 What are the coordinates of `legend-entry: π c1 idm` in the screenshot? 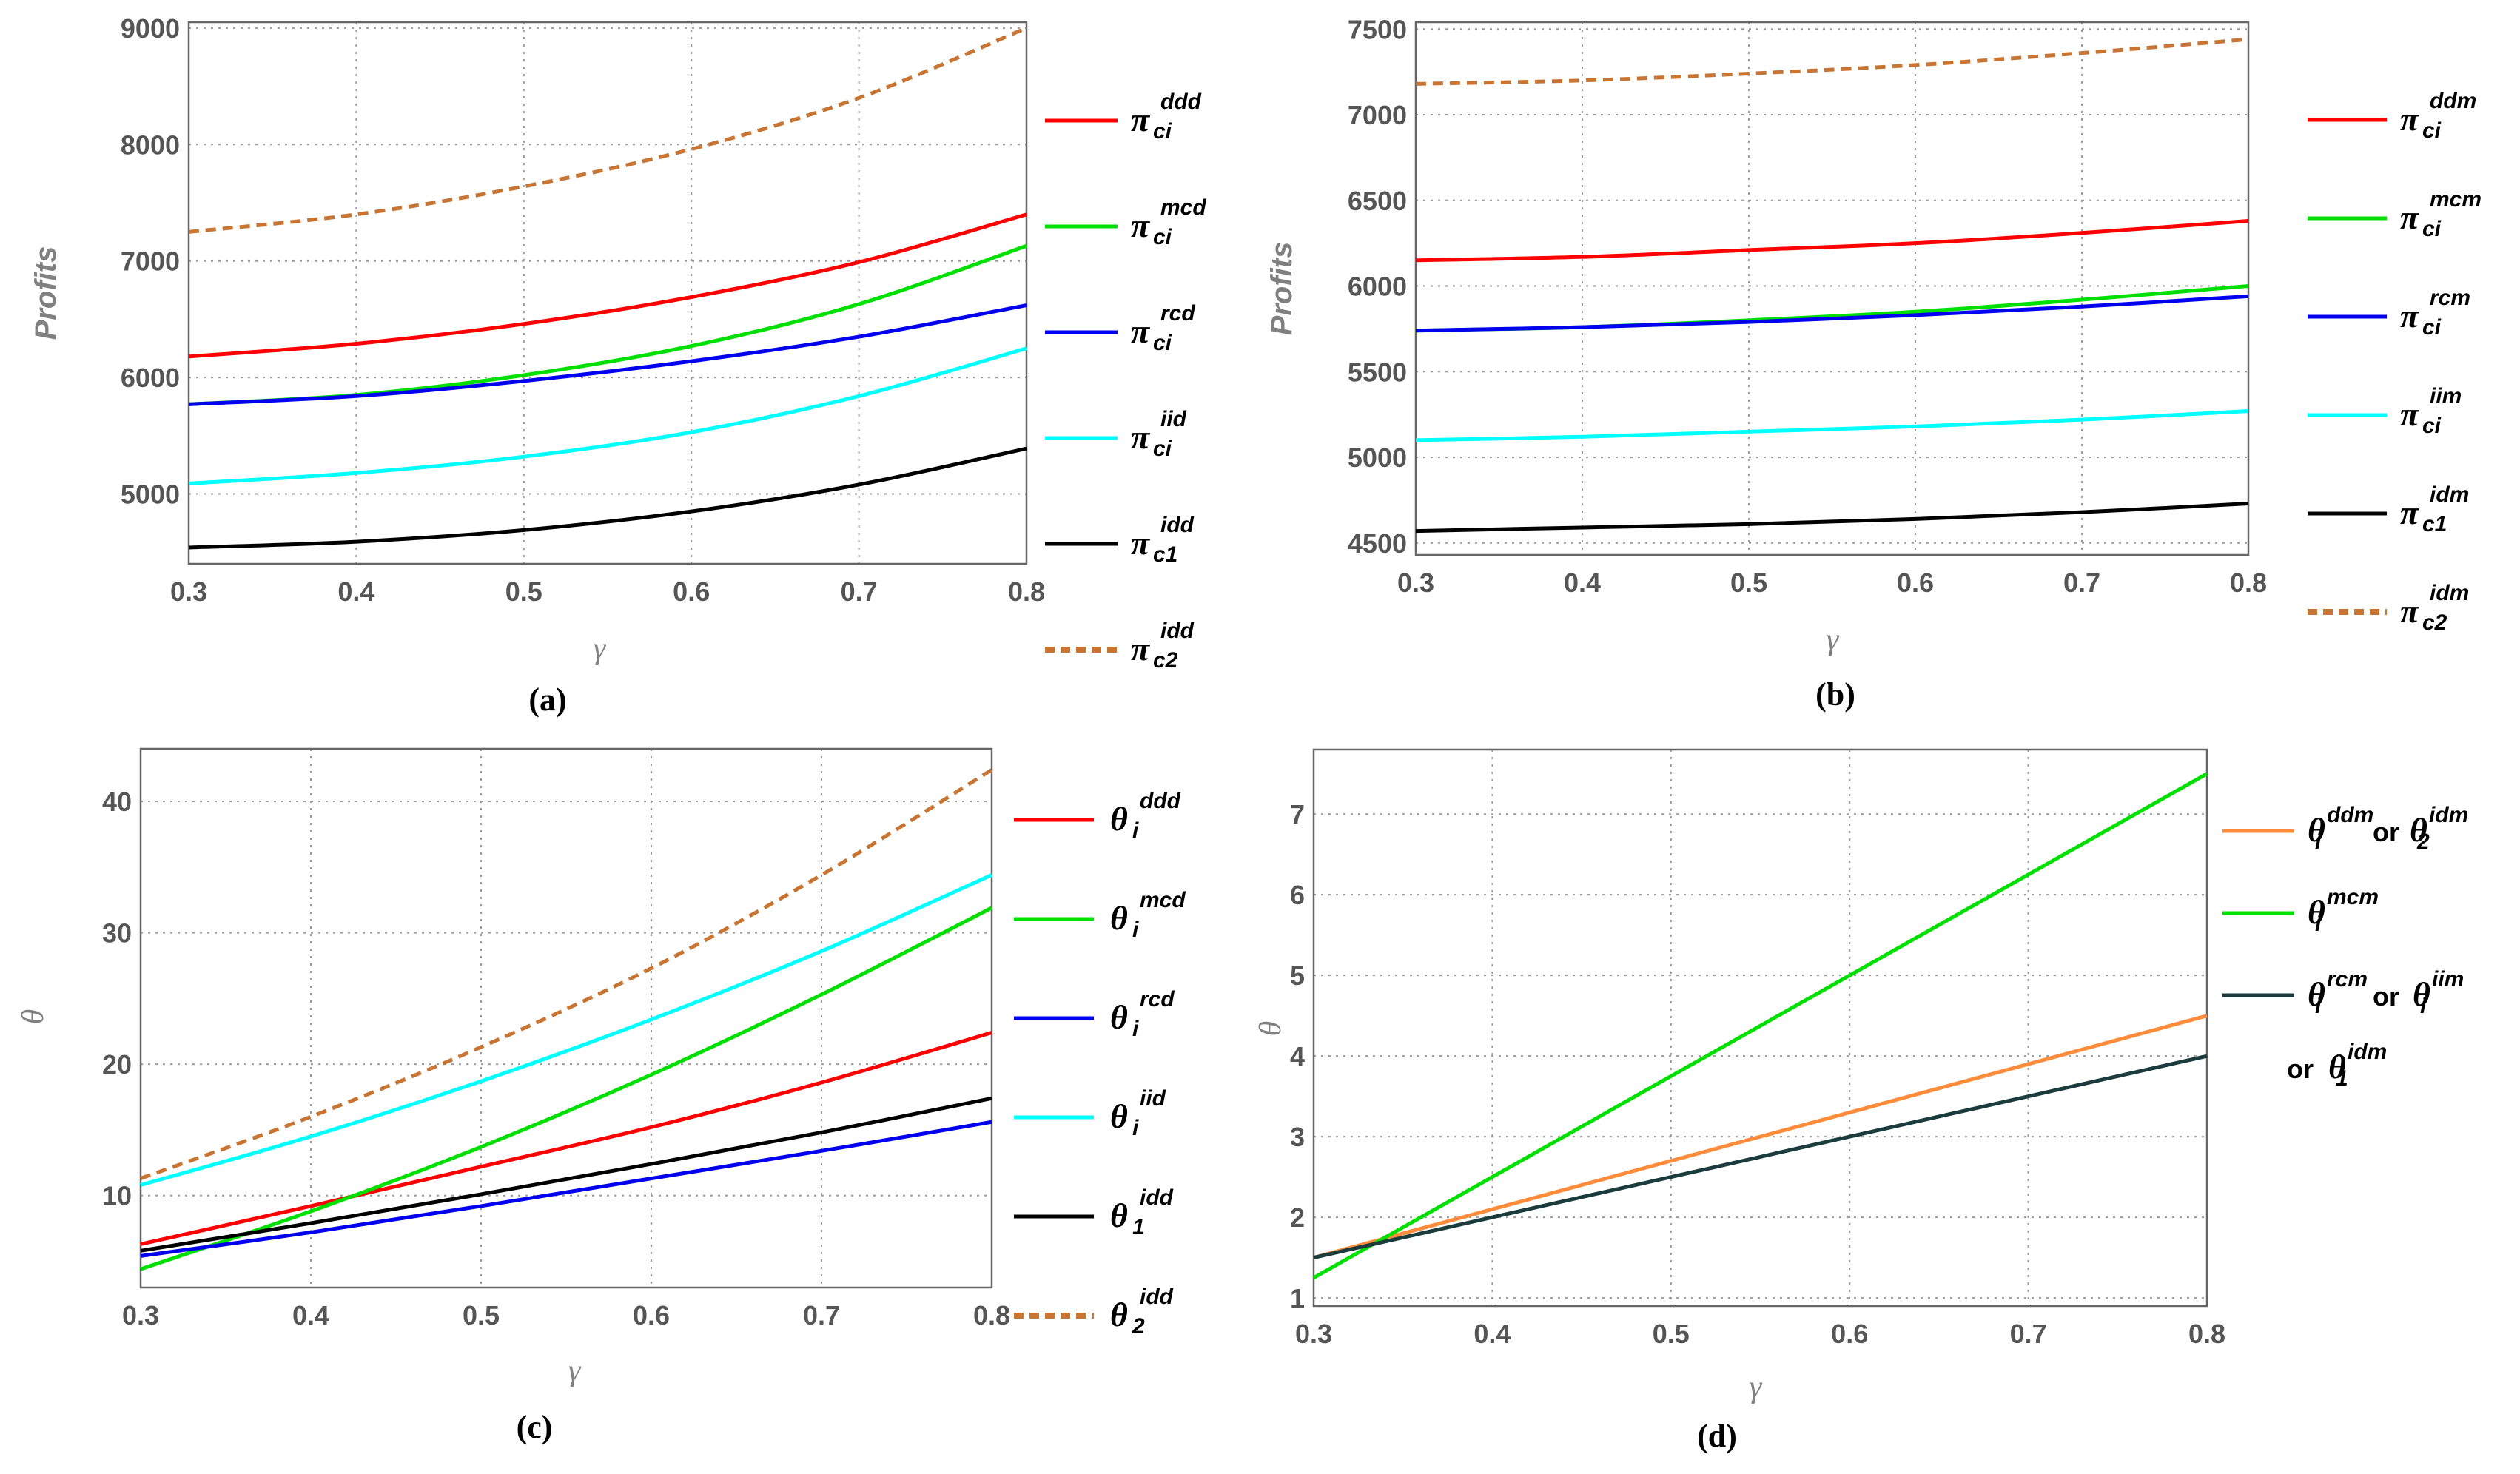 It's located at (2434, 509).